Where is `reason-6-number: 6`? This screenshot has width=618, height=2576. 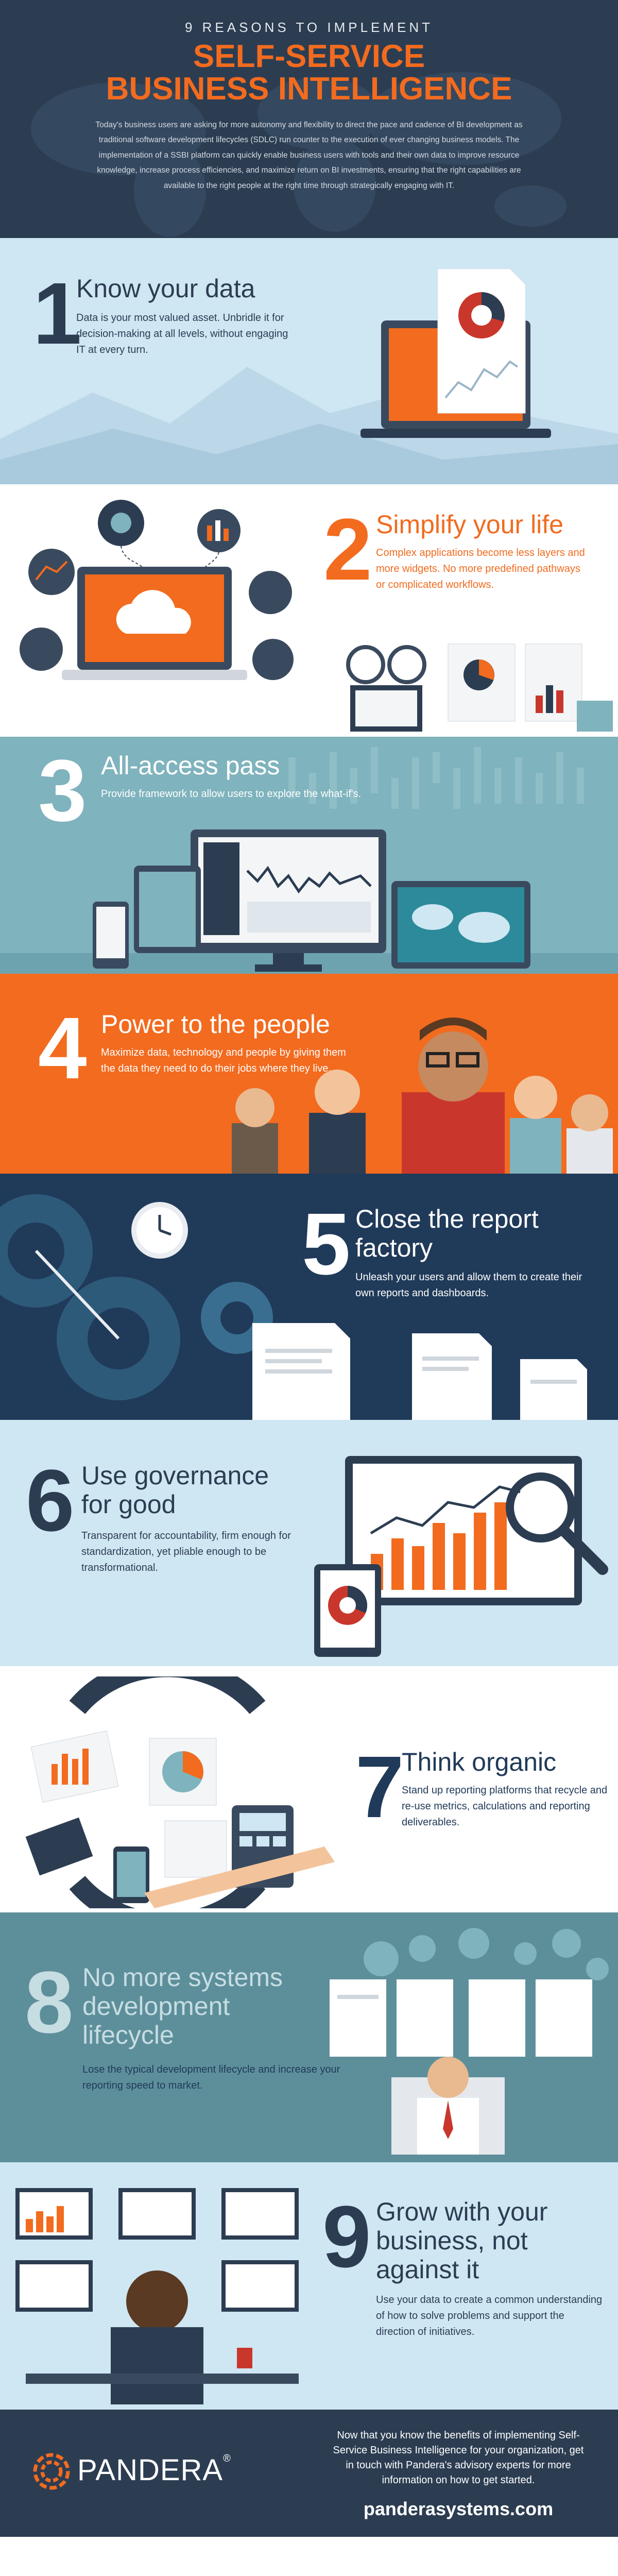
reason-6-number: 6 is located at coordinates (51, 1501).